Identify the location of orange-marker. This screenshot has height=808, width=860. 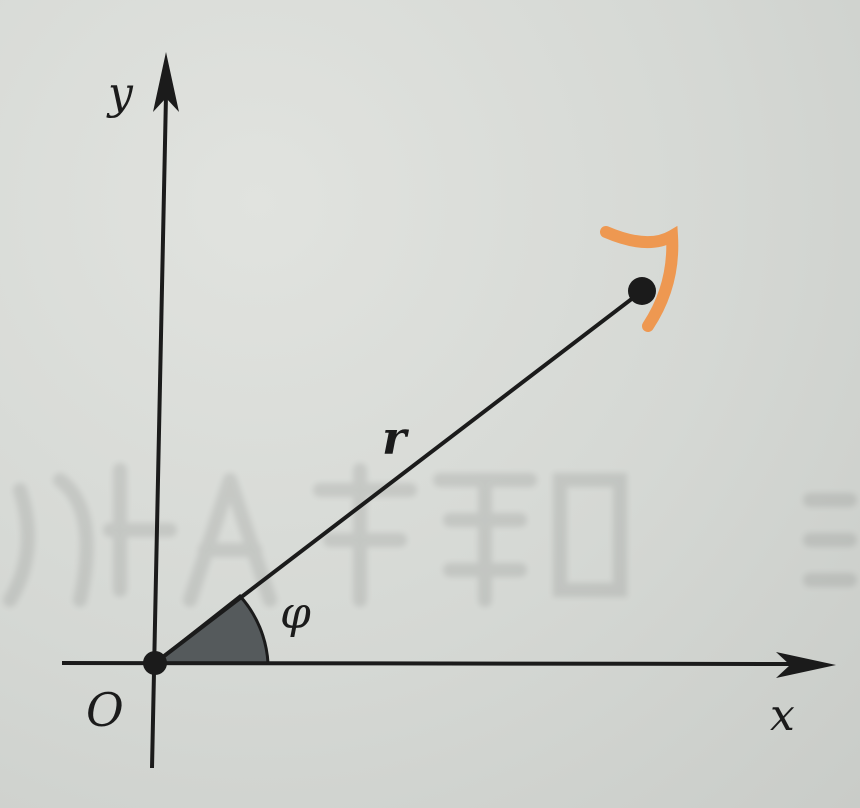
(639, 278).